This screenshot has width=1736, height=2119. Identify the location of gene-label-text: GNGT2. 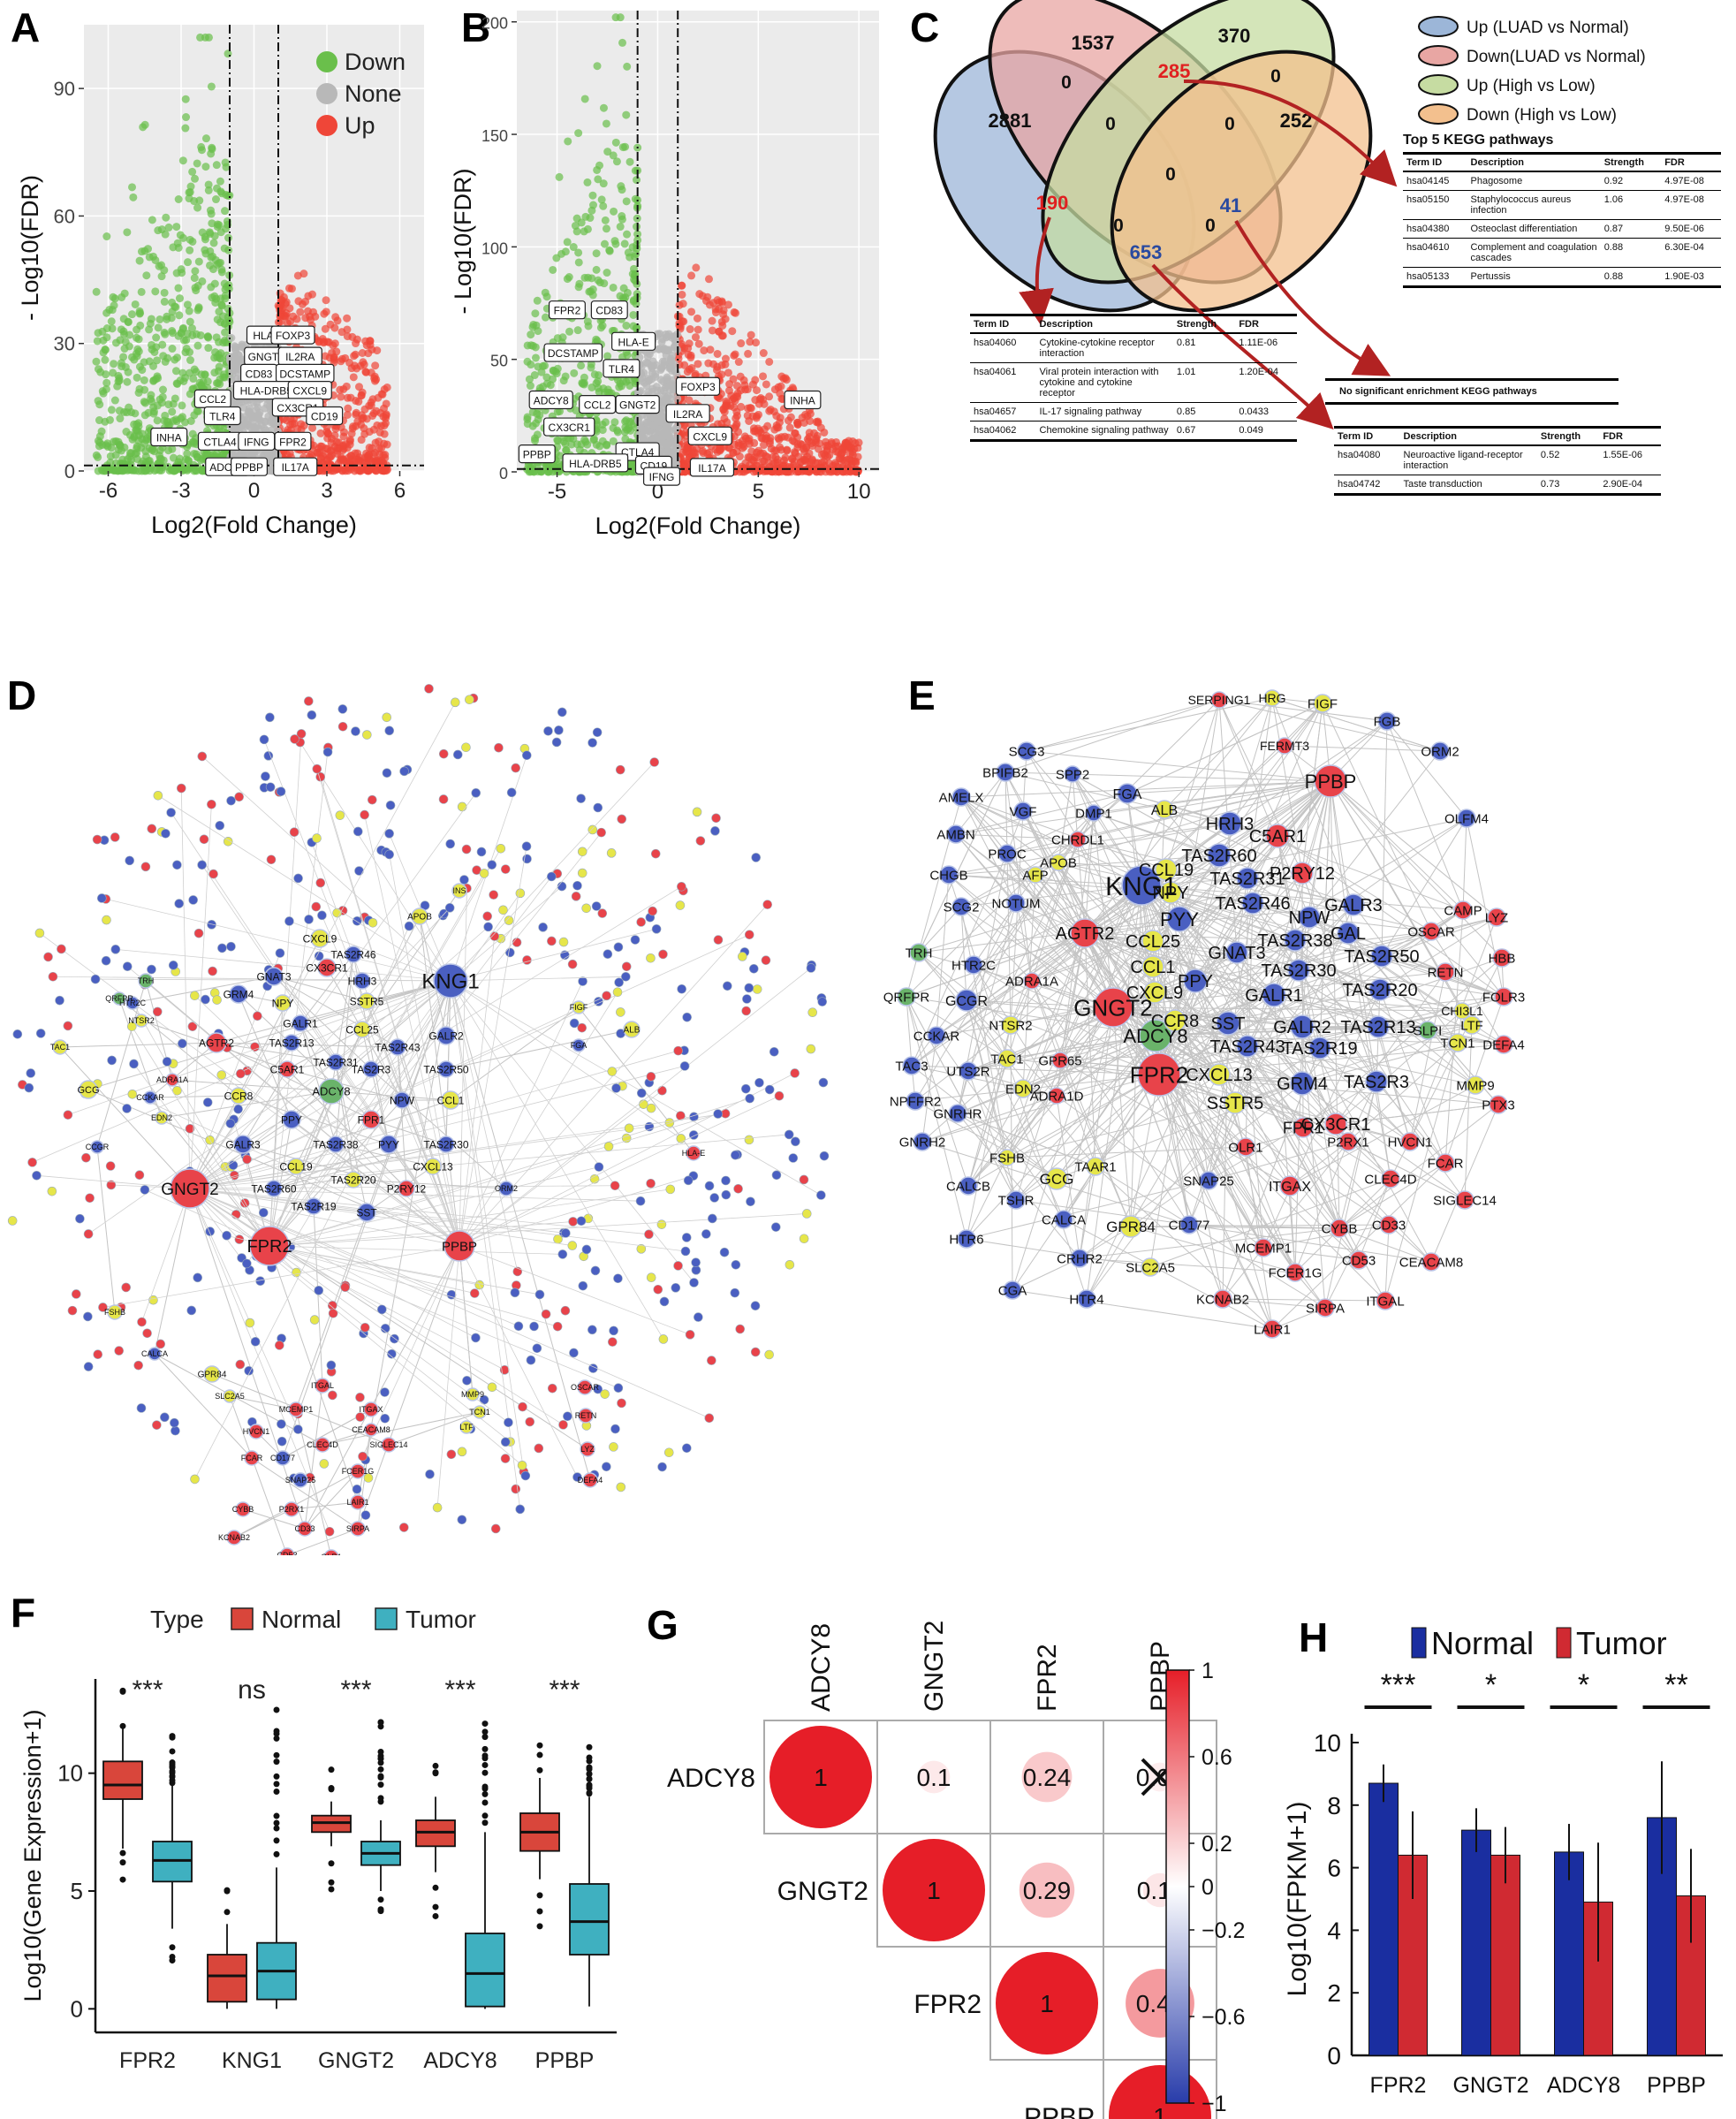
(266, 357).